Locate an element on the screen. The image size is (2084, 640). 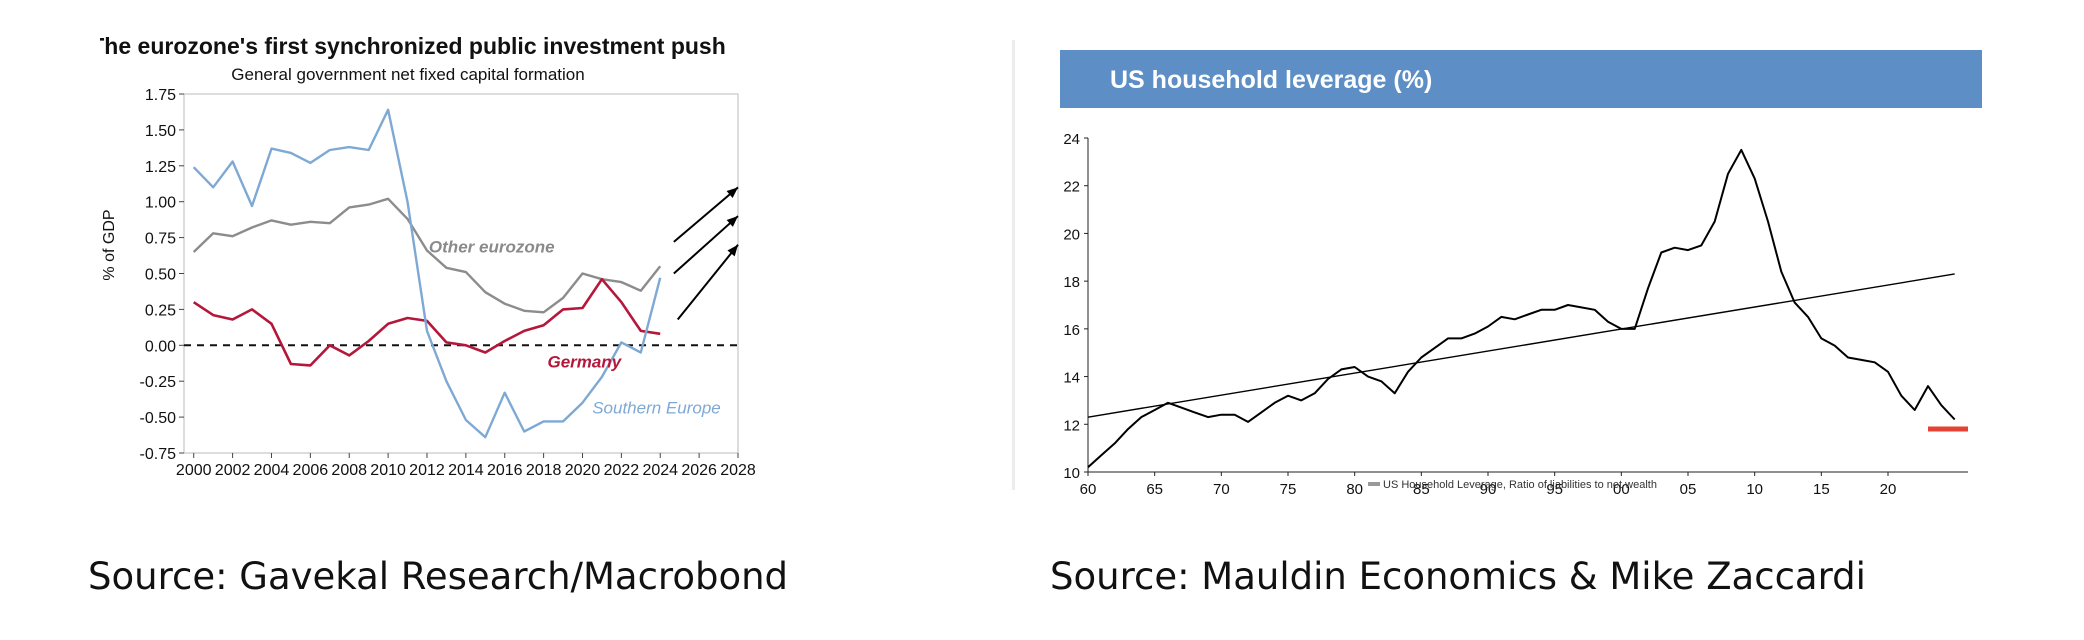
y-axis-label: % of GDP is located at coordinates (109, 244).